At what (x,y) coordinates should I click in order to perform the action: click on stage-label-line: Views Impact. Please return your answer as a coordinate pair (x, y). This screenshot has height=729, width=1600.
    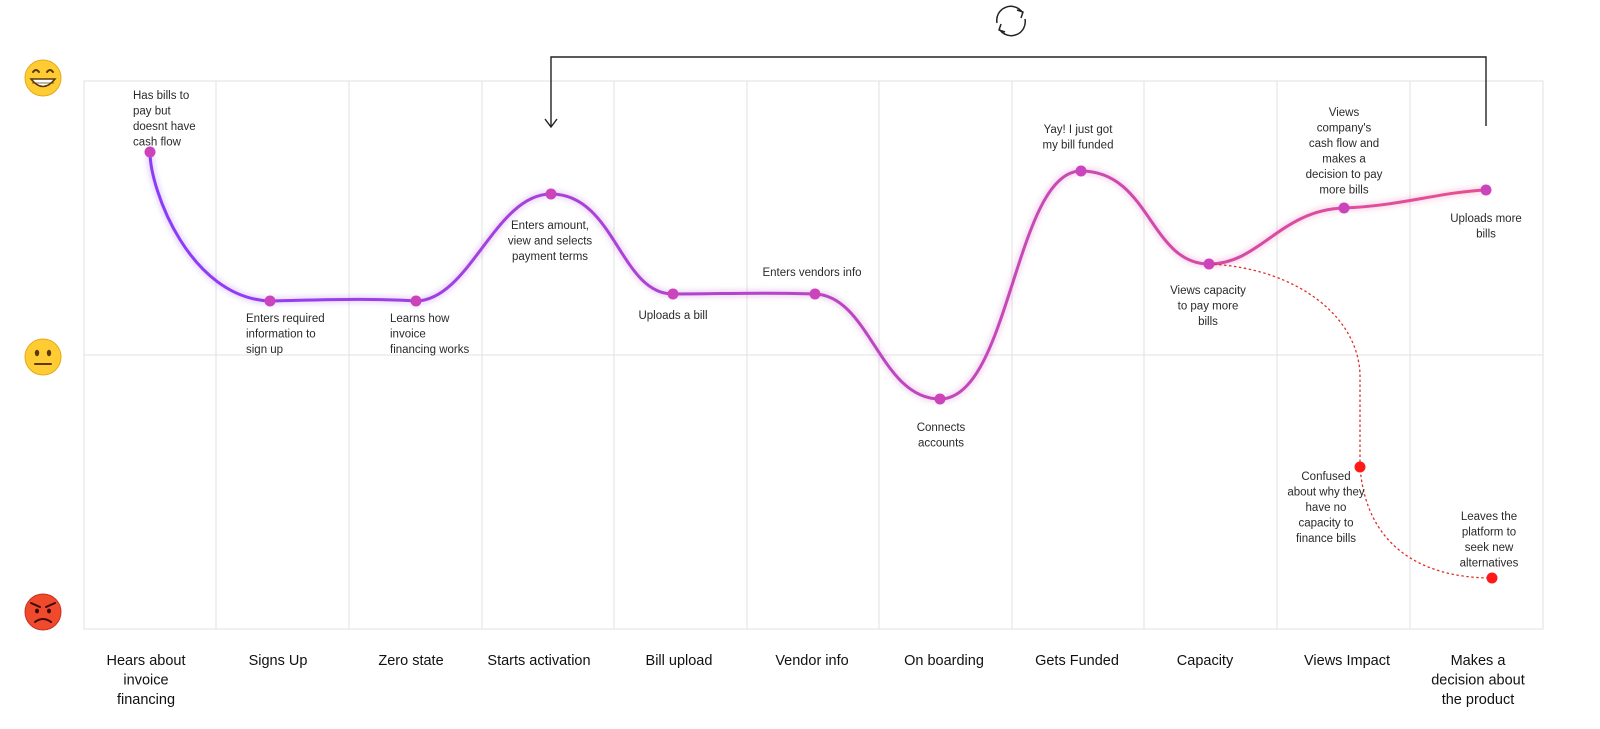
    Looking at the image, I should click on (1347, 661).